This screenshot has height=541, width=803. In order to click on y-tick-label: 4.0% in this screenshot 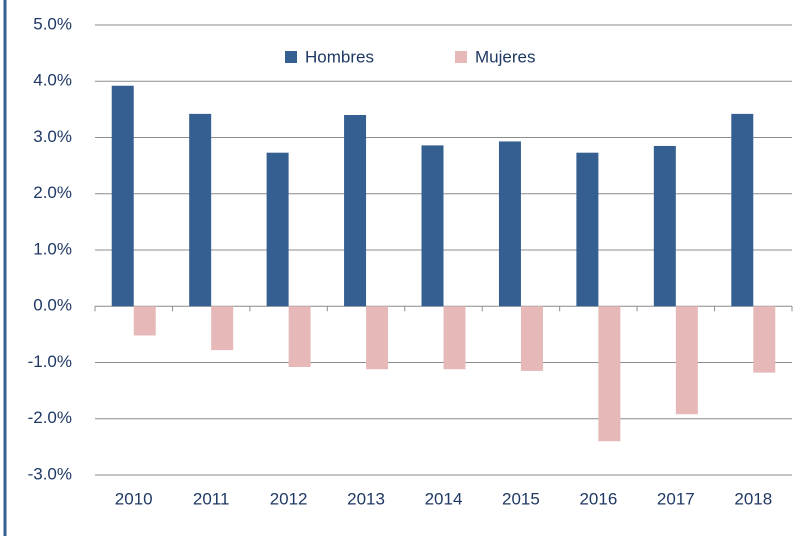, I will do `click(52, 80)`.